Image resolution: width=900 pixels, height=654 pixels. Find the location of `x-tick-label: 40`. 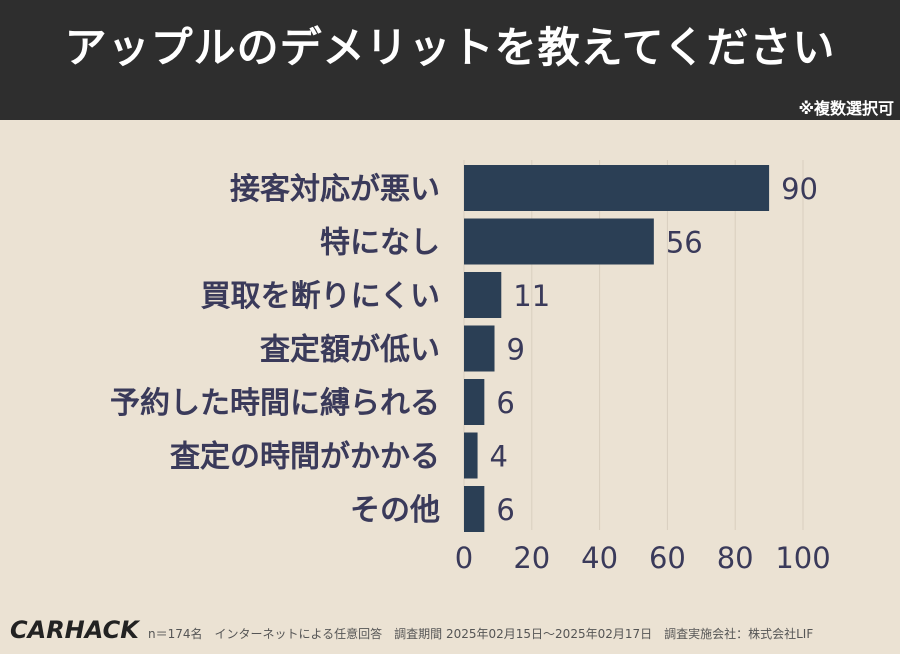

x-tick-label: 40 is located at coordinates (599, 558).